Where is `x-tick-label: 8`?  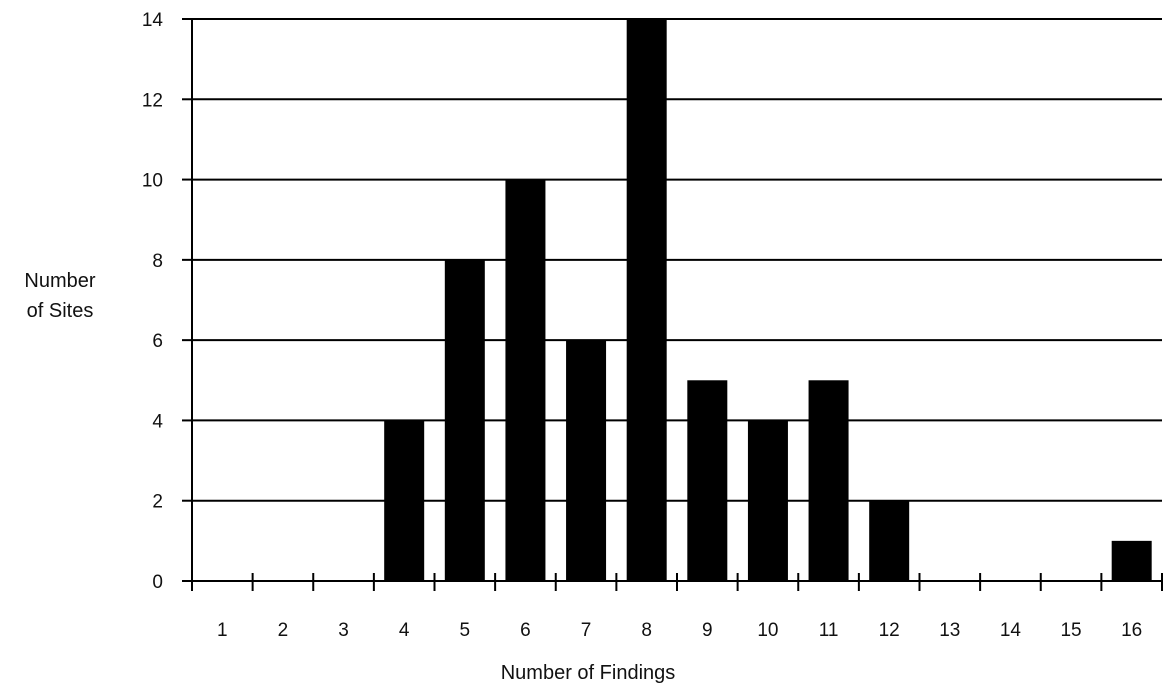 x-tick-label: 8 is located at coordinates (646, 630).